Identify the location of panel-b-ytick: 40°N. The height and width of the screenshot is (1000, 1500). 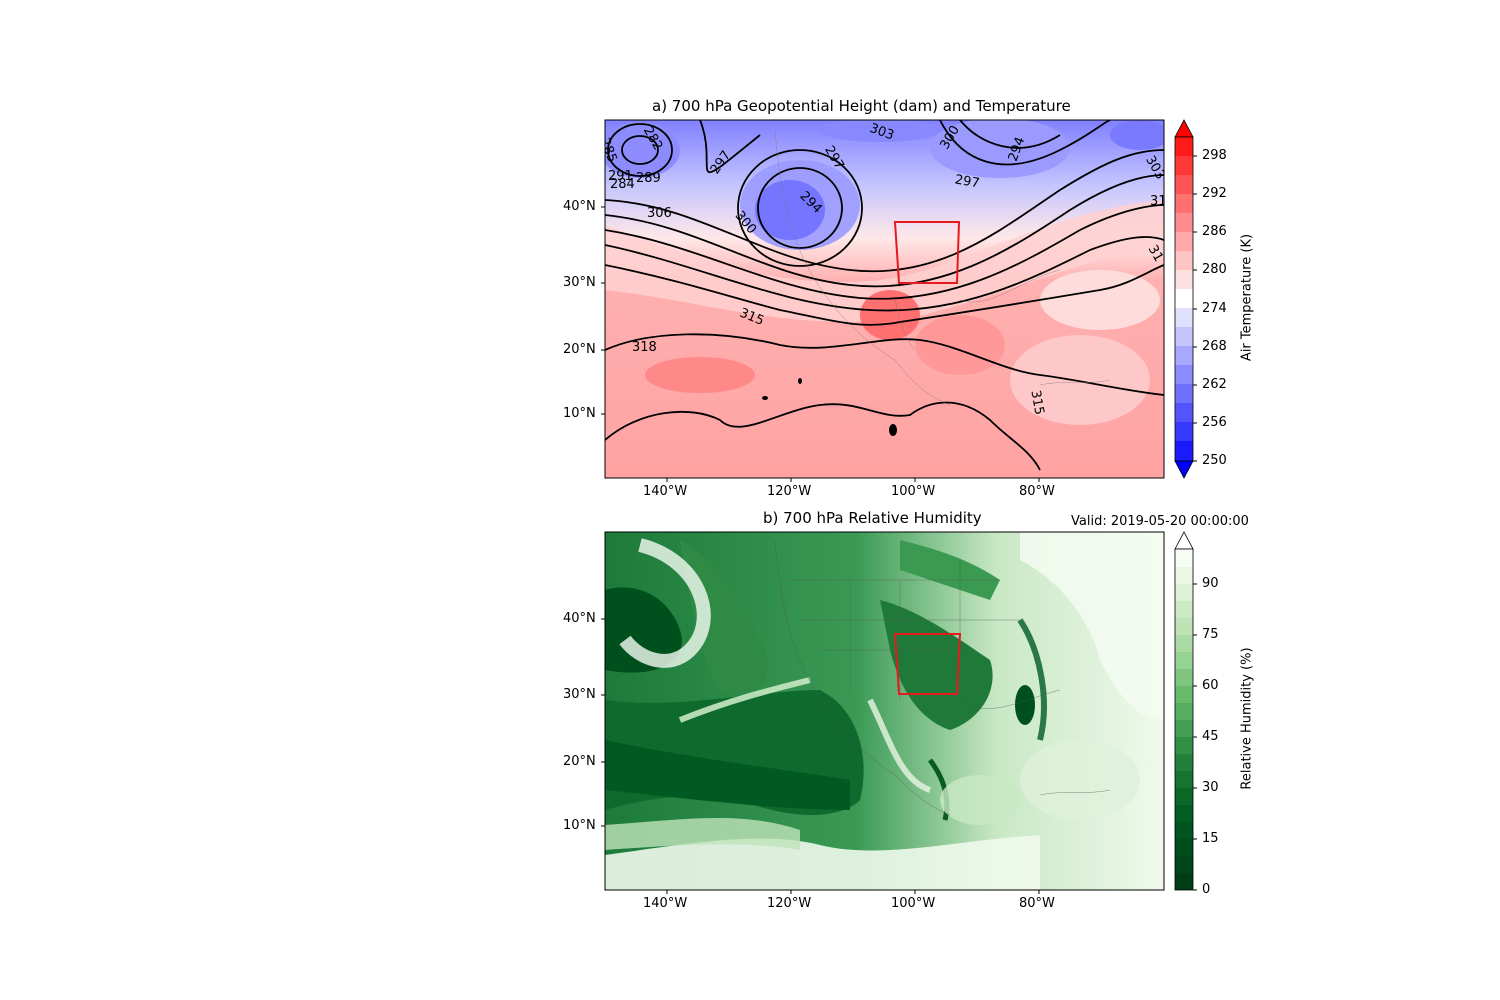
(579, 618).